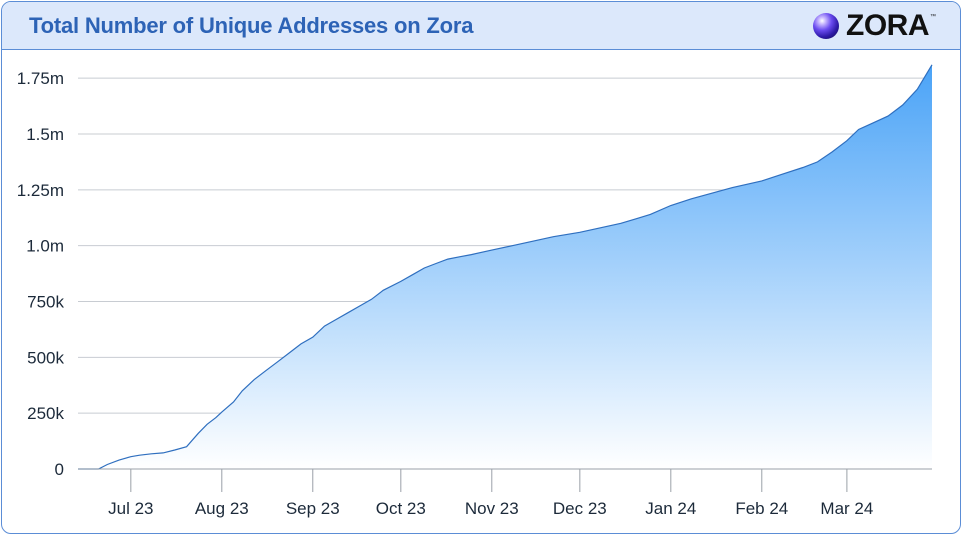  I want to click on zora-orb-icon, so click(826, 26).